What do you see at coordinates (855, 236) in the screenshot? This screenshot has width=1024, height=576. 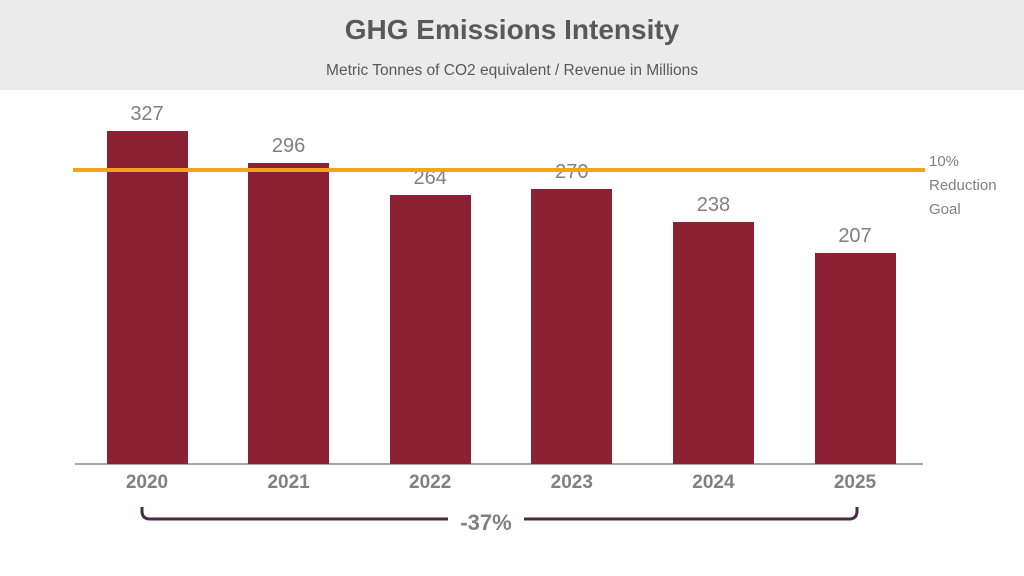 I see `bar-value-label-2025: 207` at bounding box center [855, 236].